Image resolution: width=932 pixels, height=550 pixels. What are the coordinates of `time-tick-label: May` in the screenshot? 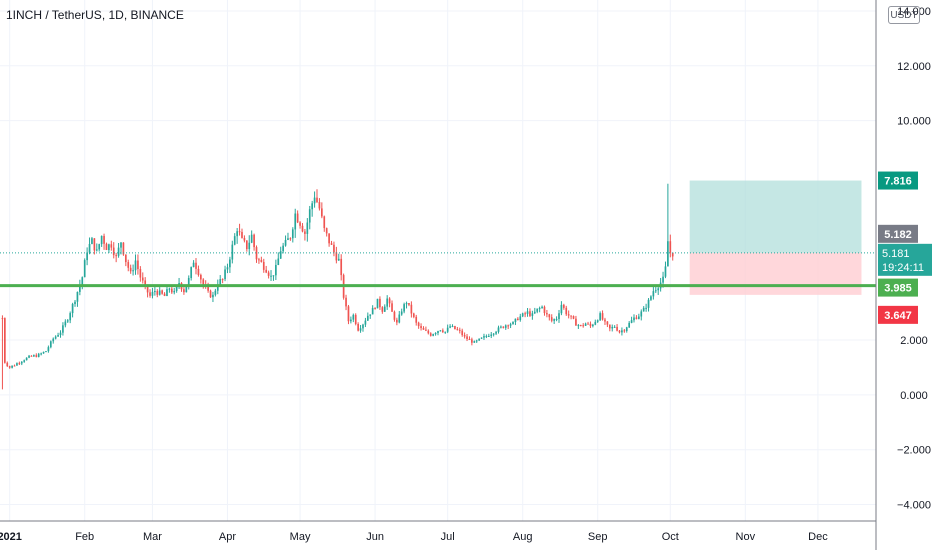 It's located at (300, 537).